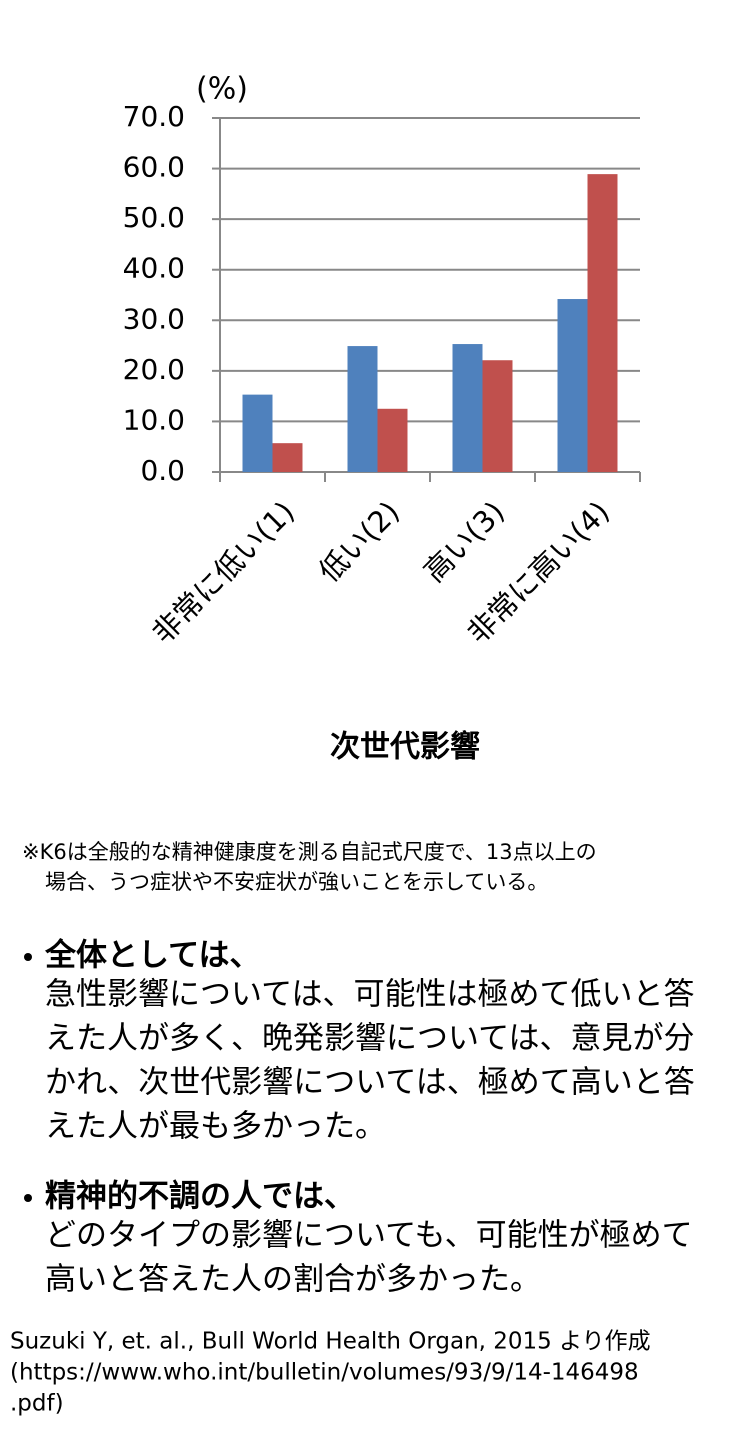 This screenshot has width=750, height=1444. I want to click on source-line: .pdf), so click(37, 1404).